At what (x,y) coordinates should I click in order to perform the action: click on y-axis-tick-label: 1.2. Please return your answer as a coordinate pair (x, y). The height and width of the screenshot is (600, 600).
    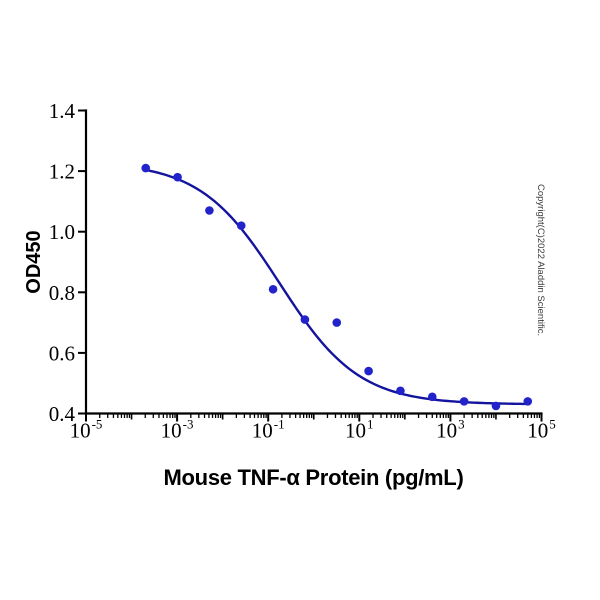
    Looking at the image, I should click on (62, 172).